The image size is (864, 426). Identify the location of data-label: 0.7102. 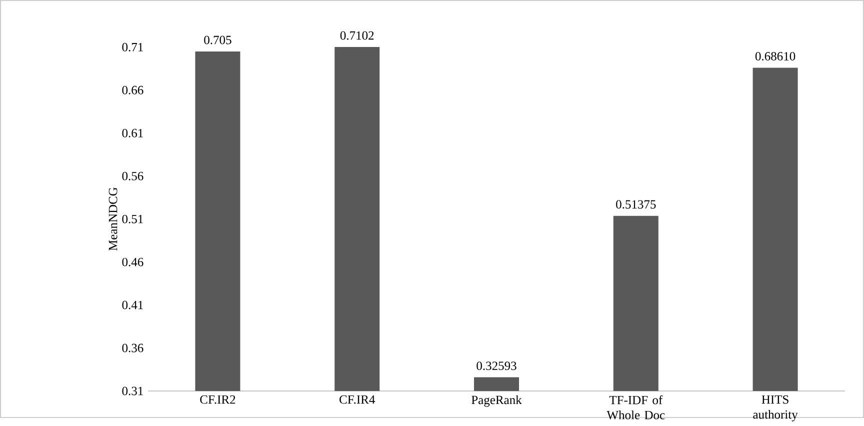
(357, 36).